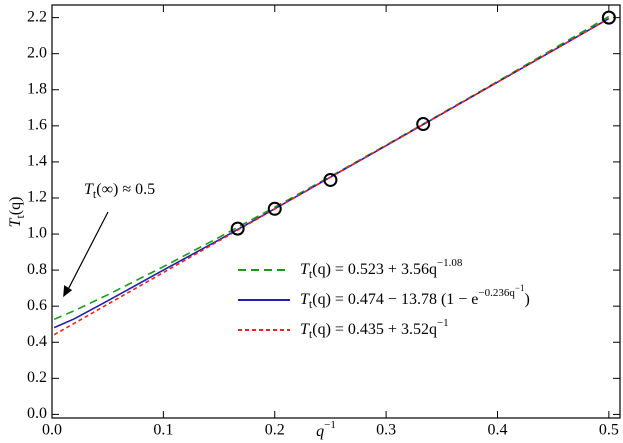 This screenshot has width=623, height=443. Describe the element at coordinates (37, 52) in the screenshot. I see `y-tick-label: 2.0` at that location.